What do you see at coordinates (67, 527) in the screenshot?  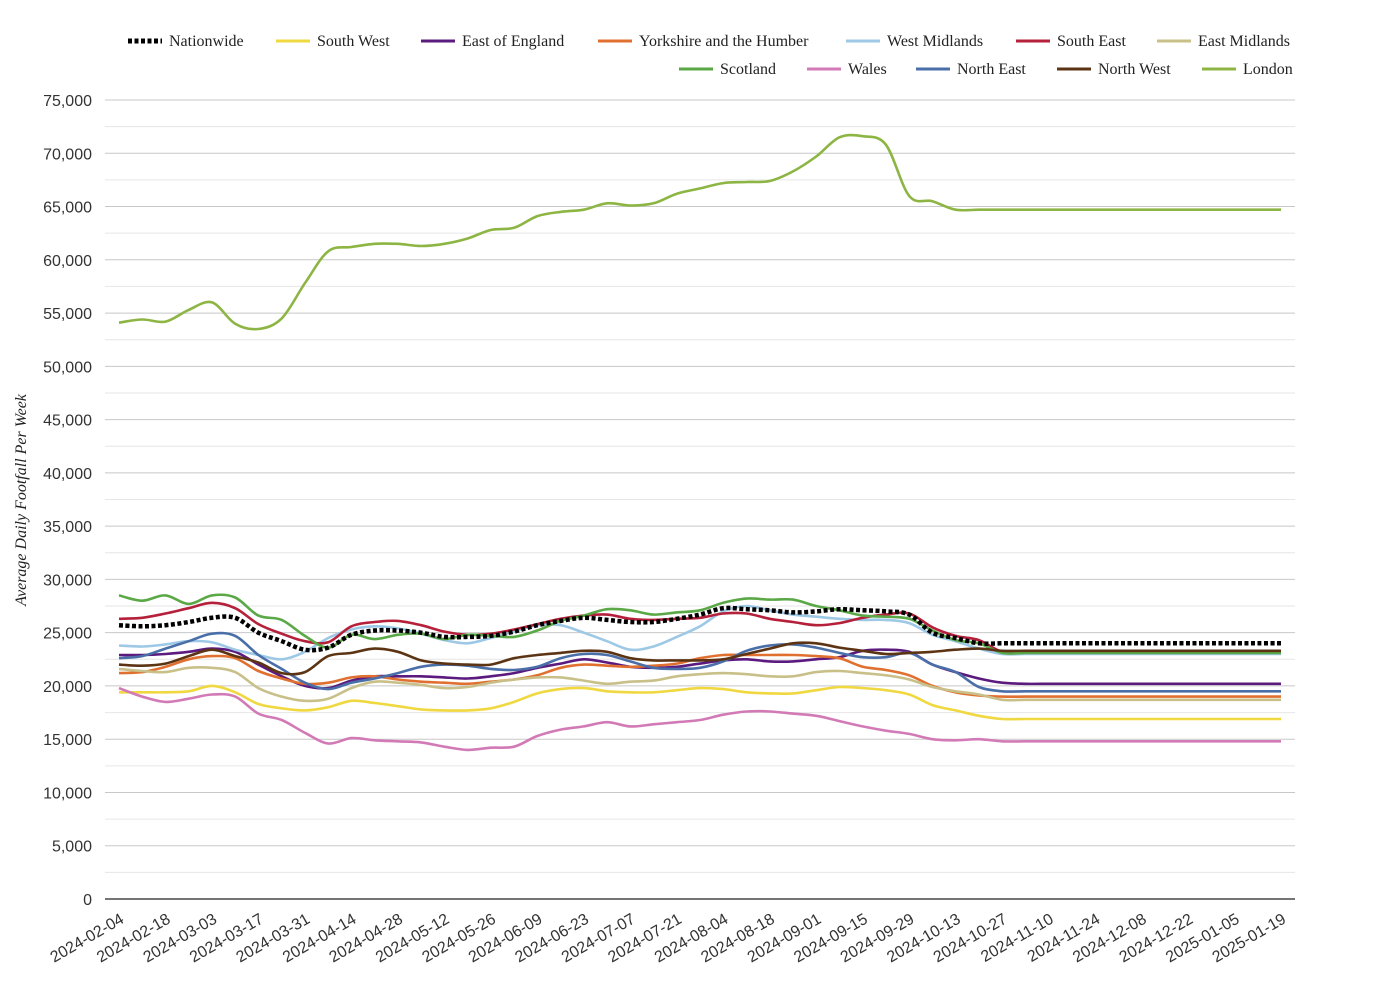 I see `y-tick-label: 35,000` at bounding box center [67, 527].